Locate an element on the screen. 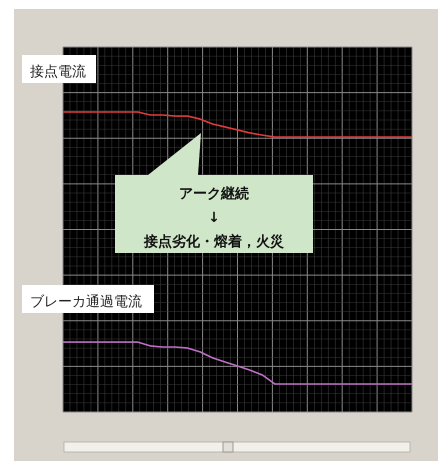  text: 接点電流 is located at coordinates (58, 72).